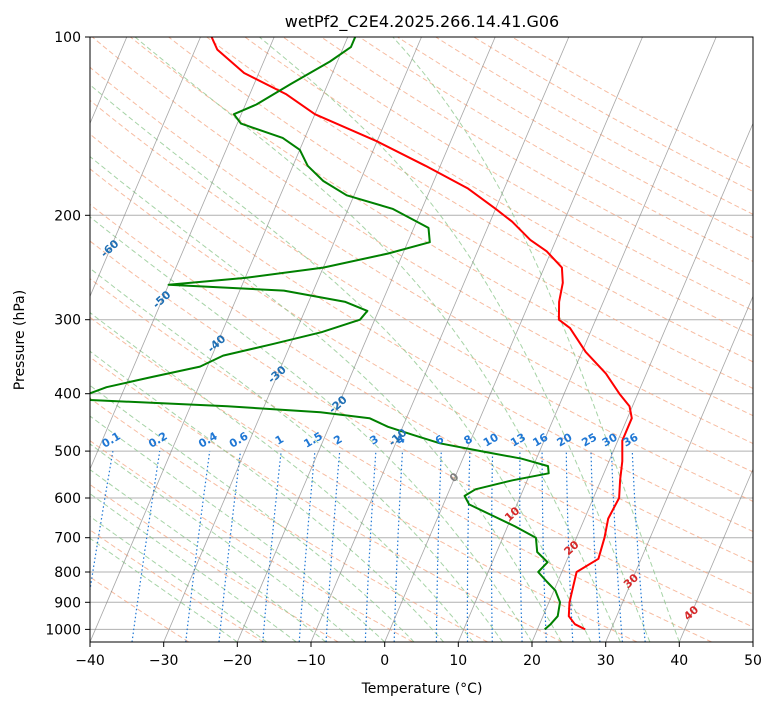 This screenshot has width=775, height=708. Describe the element at coordinates (67, 395) in the screenshot. I see `y-tick-label: 400` at that location.